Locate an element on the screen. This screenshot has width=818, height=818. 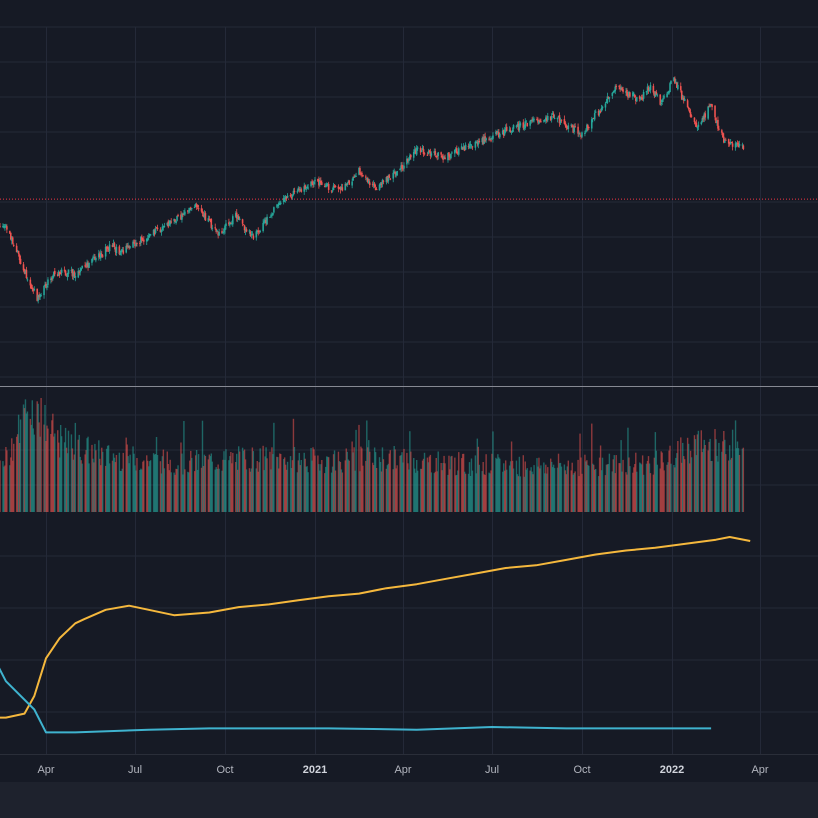
x-tick-label: Jul is located at coordinates (135, 770).